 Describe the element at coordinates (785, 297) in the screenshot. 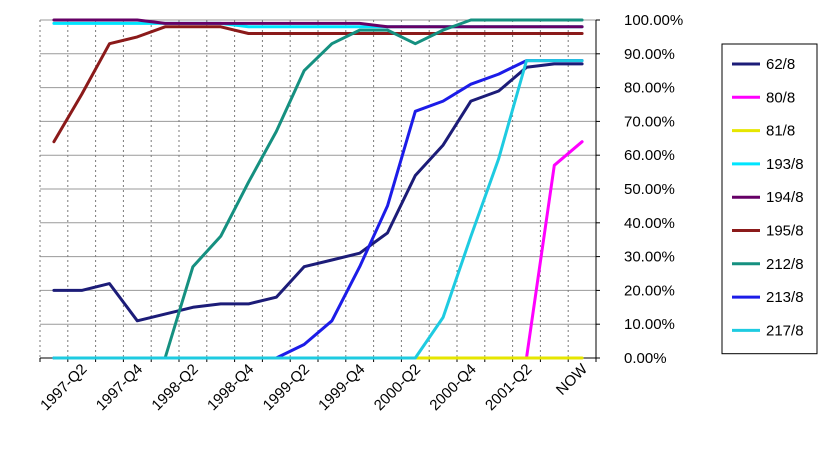

I see `legend-label: 213/8` at that location.